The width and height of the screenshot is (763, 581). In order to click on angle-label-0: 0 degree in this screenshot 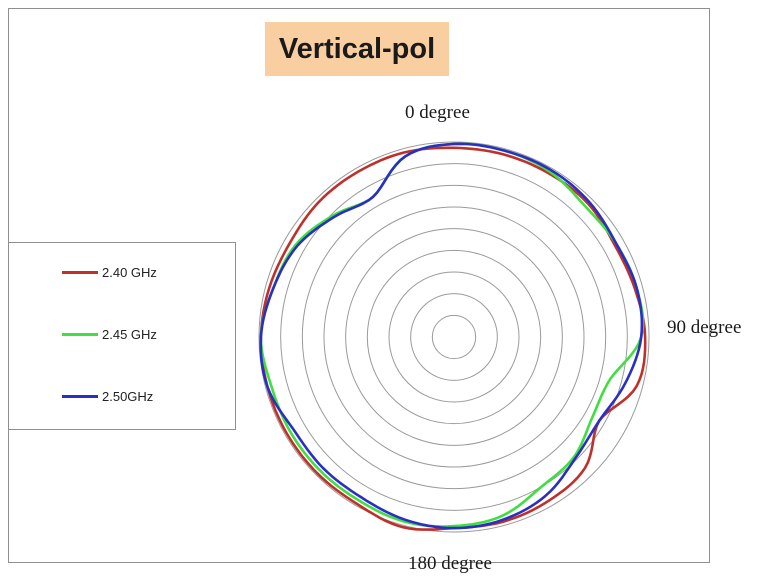, I will do `click(437, 112)`.